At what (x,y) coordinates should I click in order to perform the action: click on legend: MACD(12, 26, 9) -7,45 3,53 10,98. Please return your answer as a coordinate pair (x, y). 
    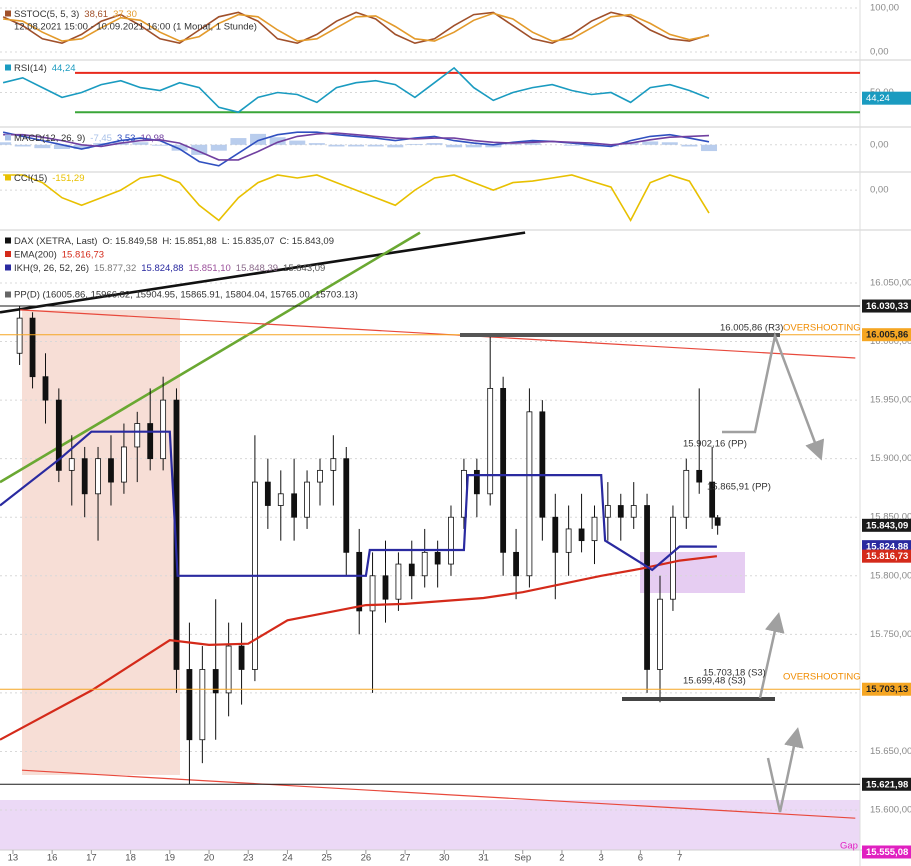
    Looking at the image, I should click on (89, 138).